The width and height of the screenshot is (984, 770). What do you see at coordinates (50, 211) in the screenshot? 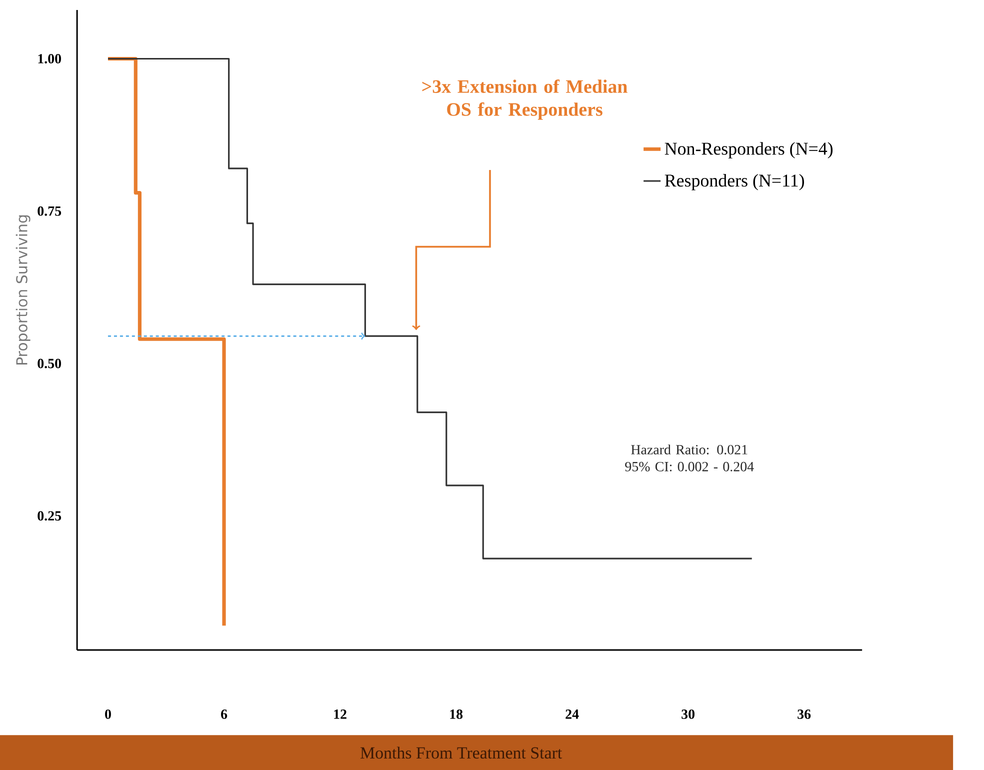
I see `y-tick-label: 0.75` at bounding box center [50, 211].